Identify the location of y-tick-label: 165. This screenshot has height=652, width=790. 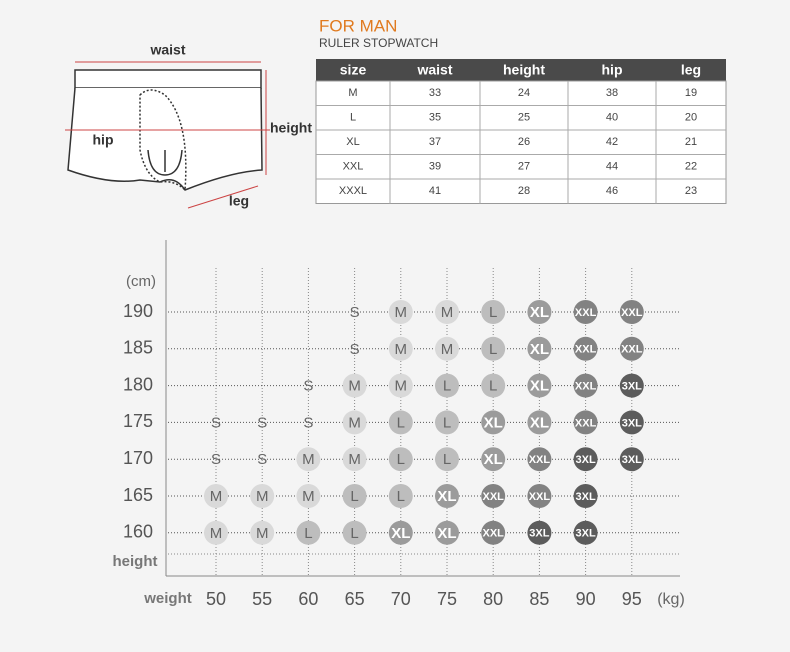
(138, 495).